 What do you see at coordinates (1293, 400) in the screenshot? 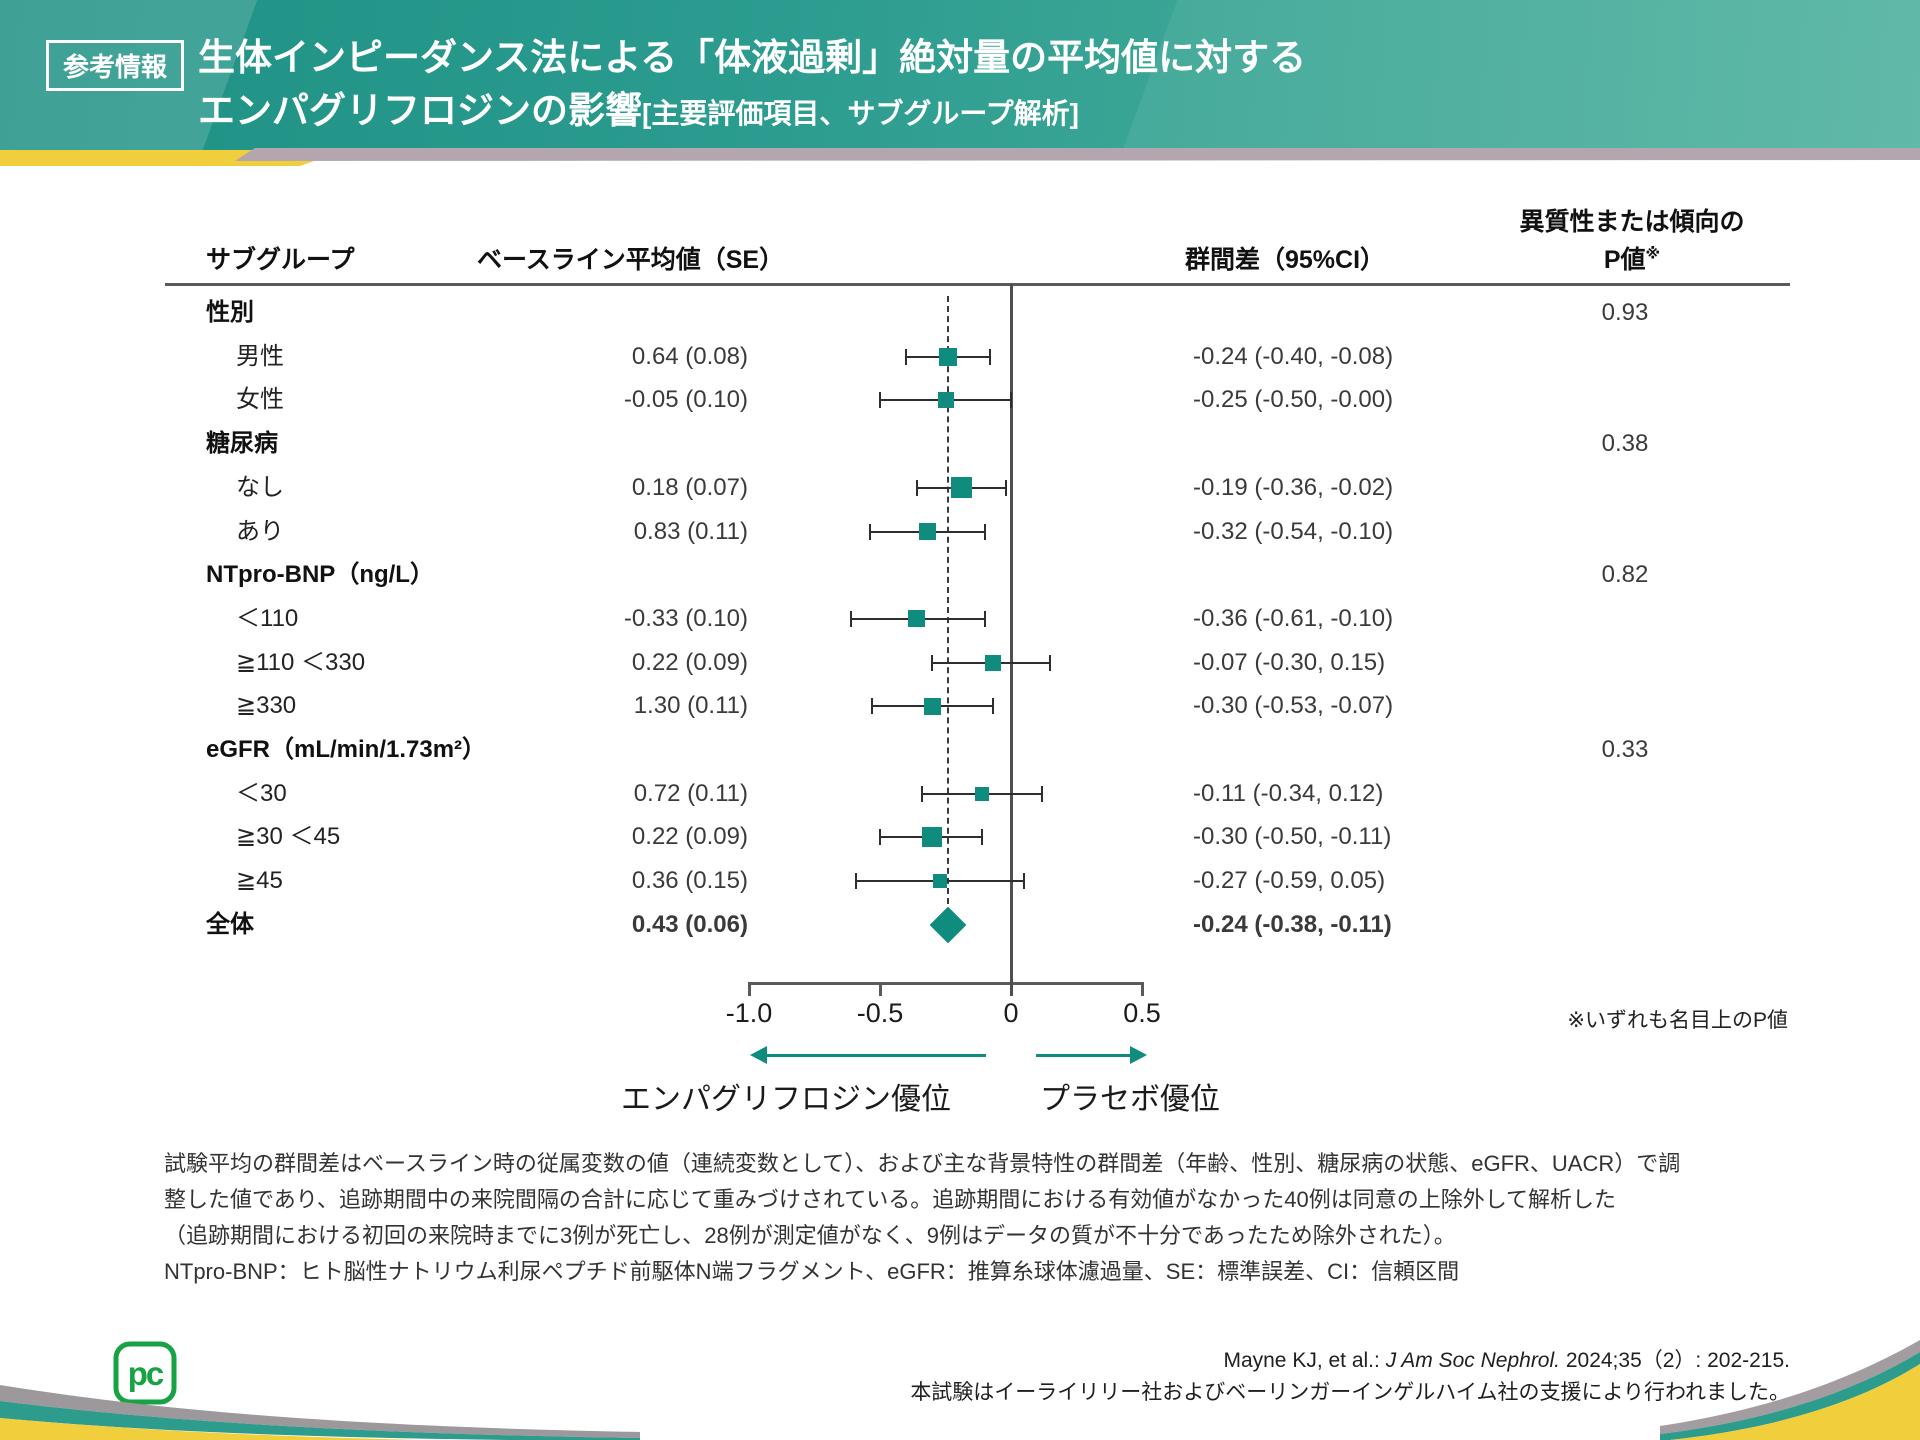
I see `diff-value-cell: -0.25 (-0.50, -0.00)` at bounding box center [1293, 400].